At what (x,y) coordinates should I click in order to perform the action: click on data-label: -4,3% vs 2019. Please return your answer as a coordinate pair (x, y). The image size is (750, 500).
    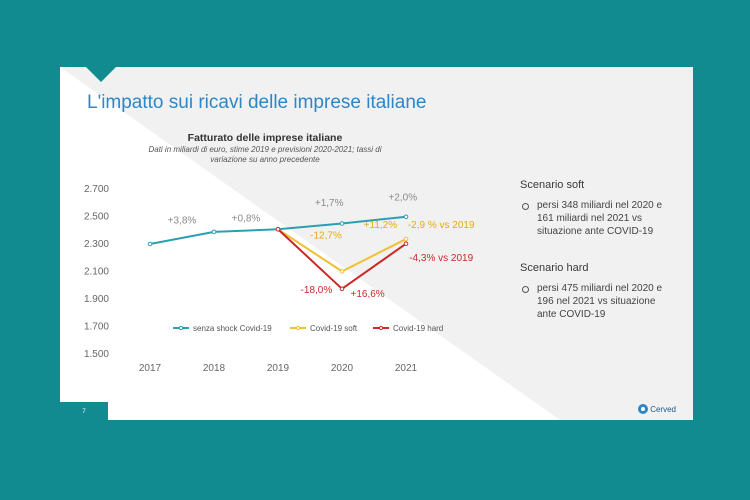
    Looking at the image, I should click on (441, 258).